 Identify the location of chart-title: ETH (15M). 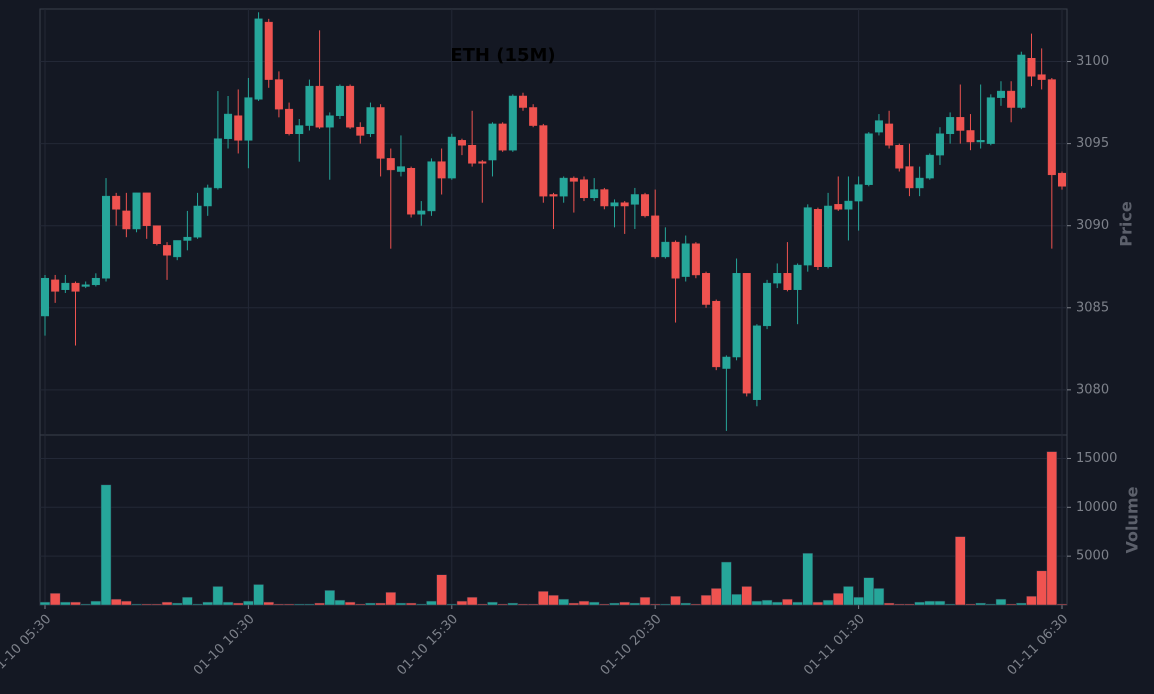
(502, 55).